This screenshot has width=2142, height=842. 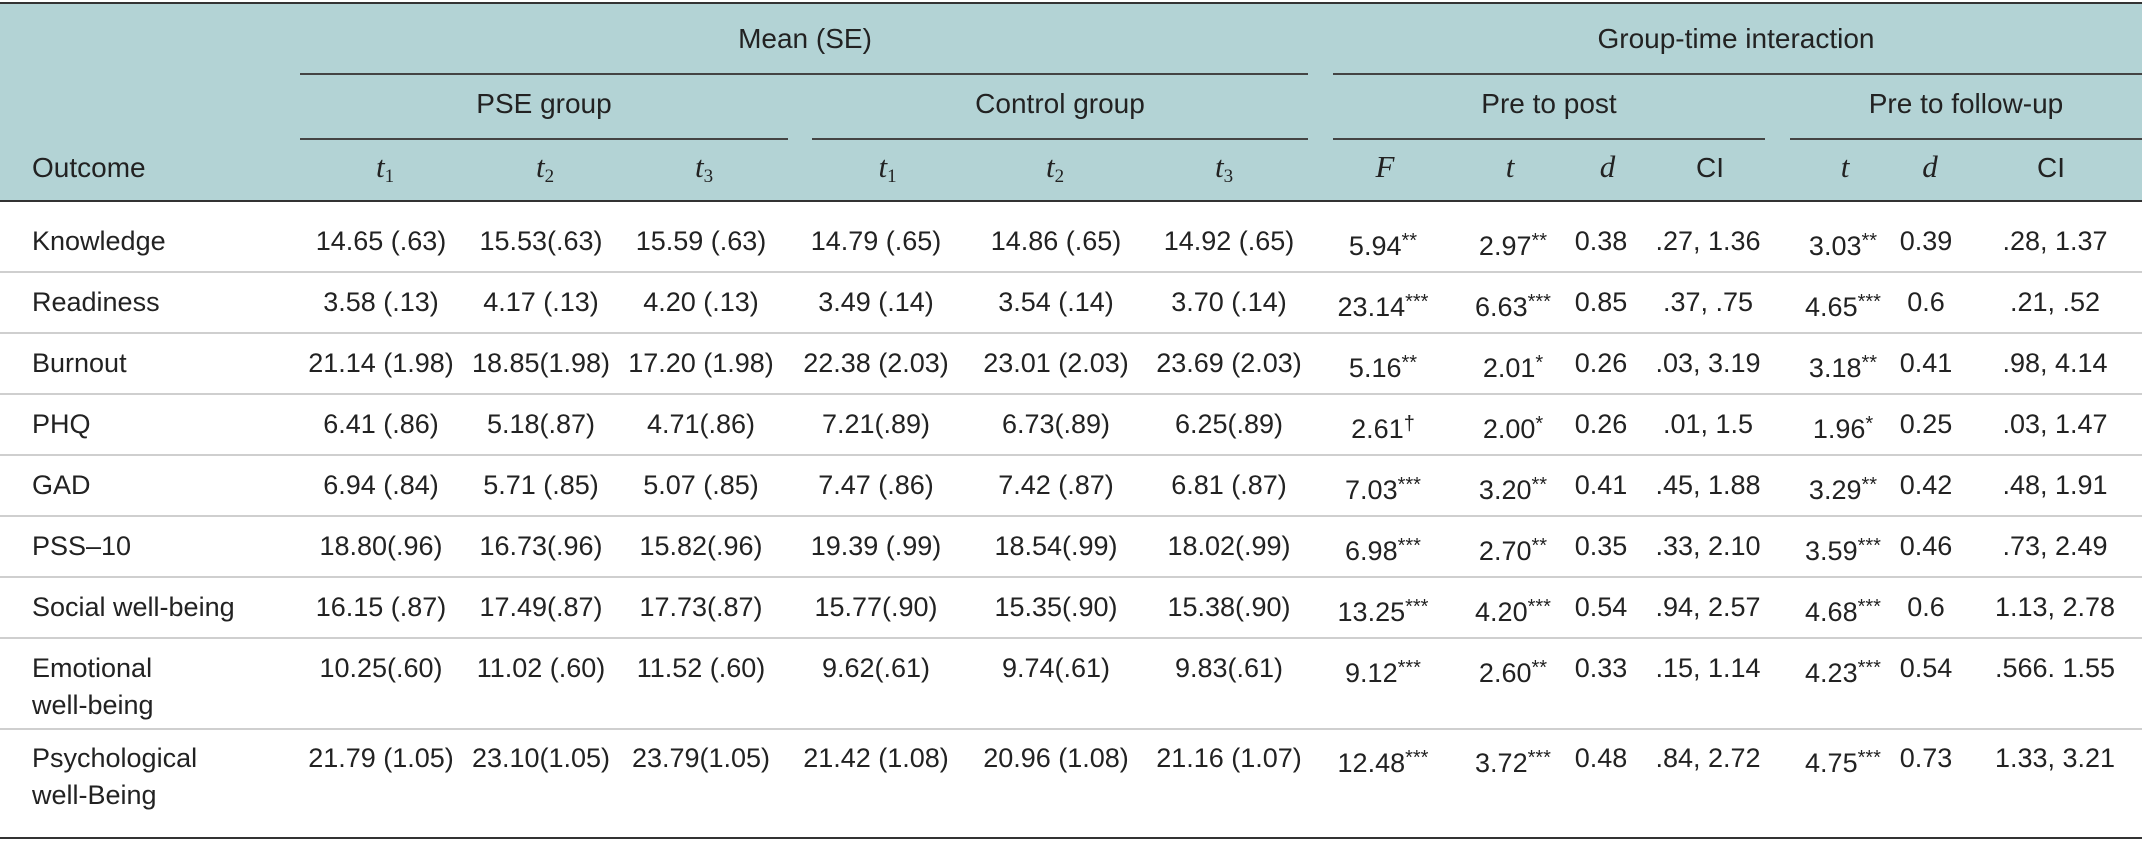 I want to click on cell-social-well-being-pp-d: 0.54, so click(x=1601, y=607).